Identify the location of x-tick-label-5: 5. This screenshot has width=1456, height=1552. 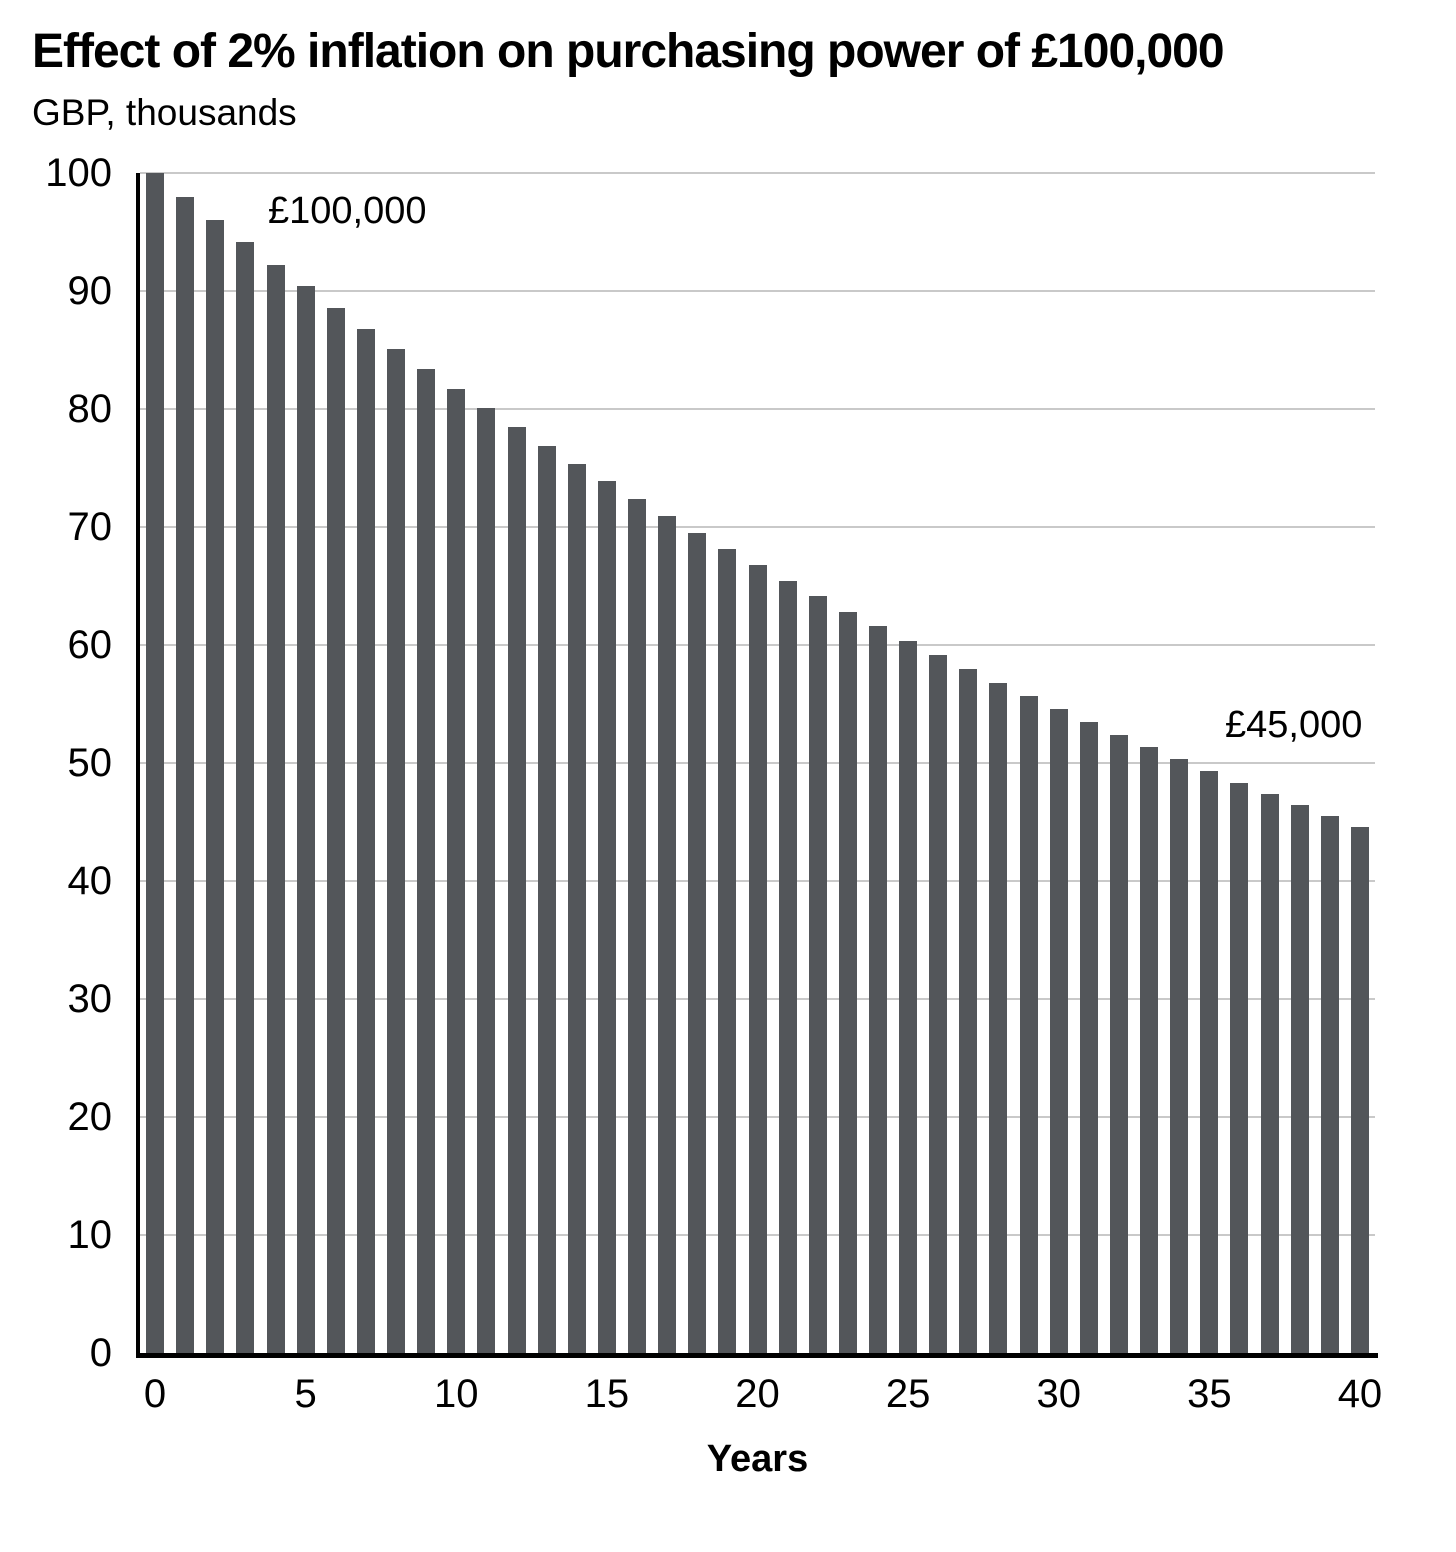
(305, 1394).